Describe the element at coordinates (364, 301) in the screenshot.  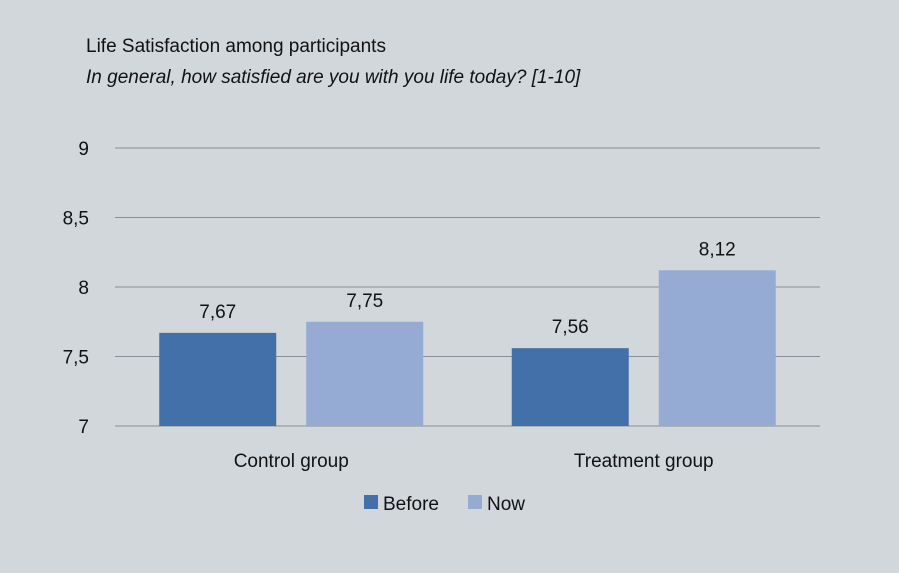
I see `data-label: 7,75` at that location.